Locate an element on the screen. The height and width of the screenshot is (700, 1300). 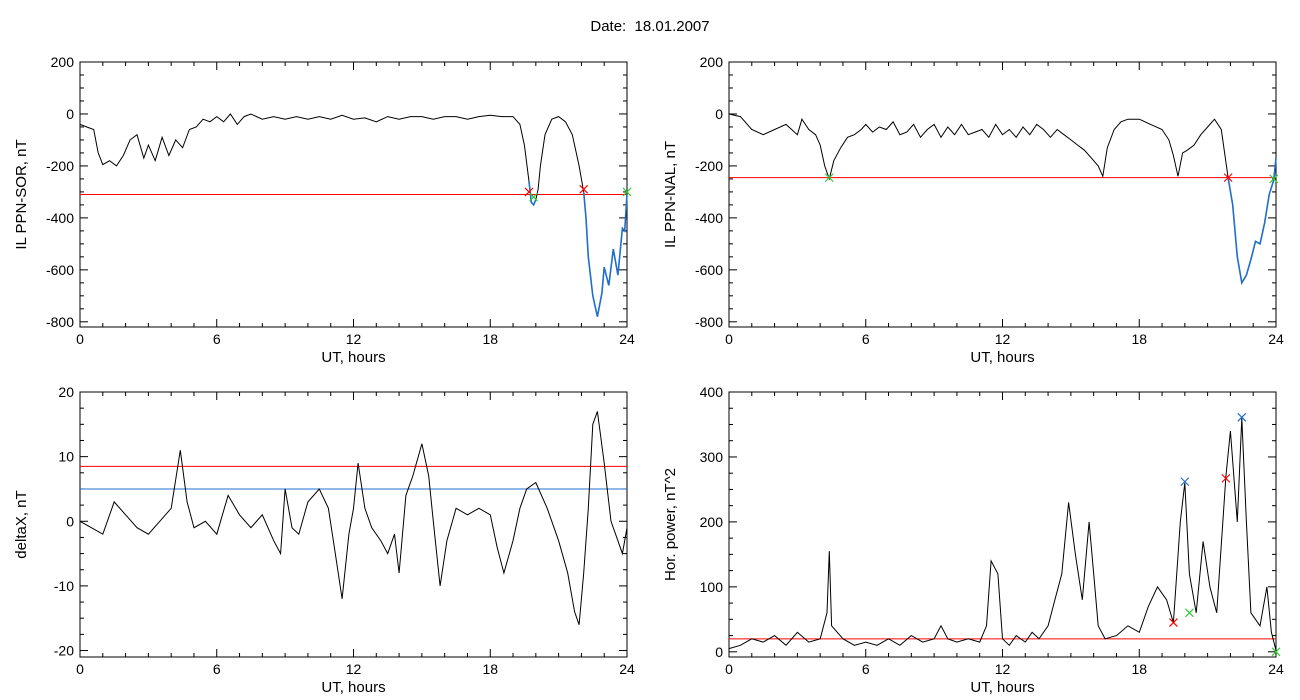
figure-title: Date: 18.01.2007 is located at coordinates (650, 26).